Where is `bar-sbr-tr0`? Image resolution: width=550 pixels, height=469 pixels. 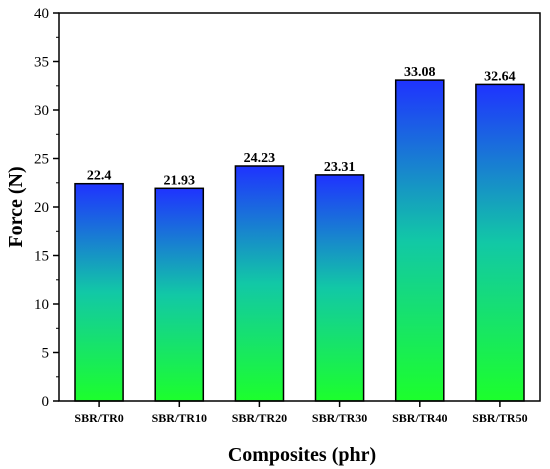 bar-sbr-tr0 is located at coordinates (99, 292).